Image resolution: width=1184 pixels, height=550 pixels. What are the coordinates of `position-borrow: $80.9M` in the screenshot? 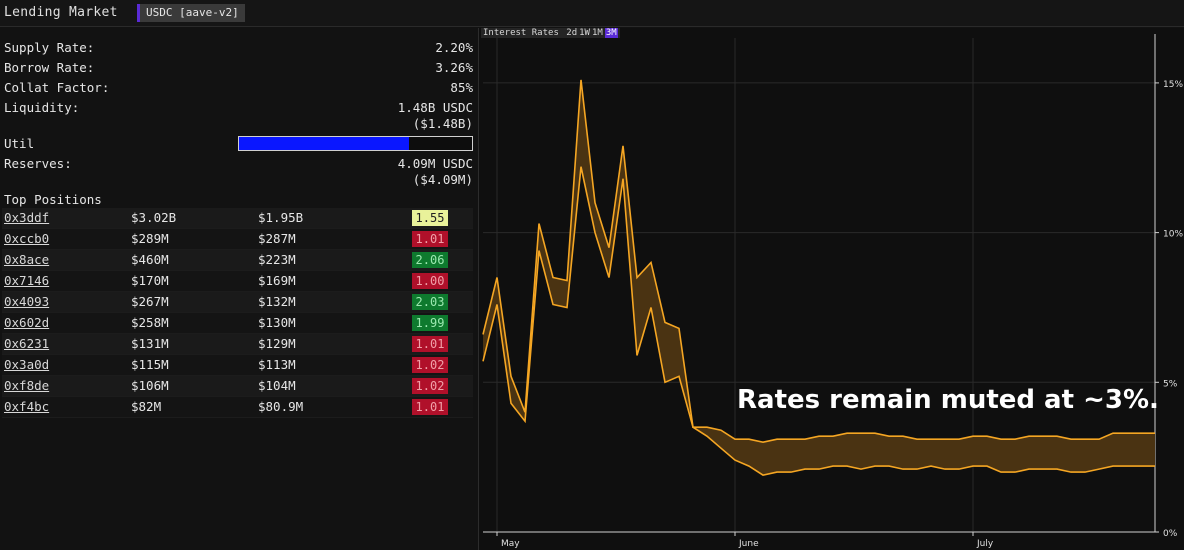 It's located at (281, 406).